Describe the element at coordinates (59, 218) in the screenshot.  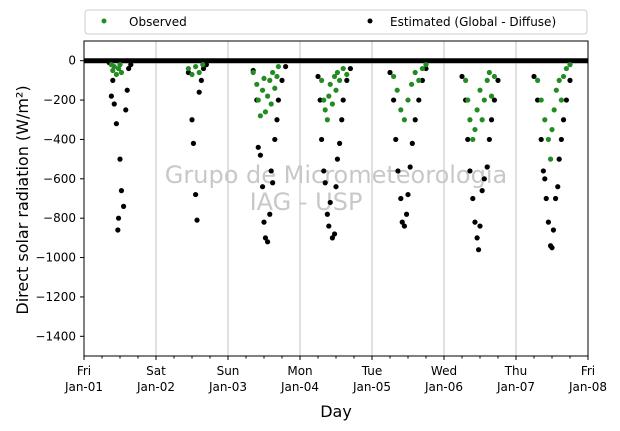
I see `y-tick-label-4: −800` at that location.